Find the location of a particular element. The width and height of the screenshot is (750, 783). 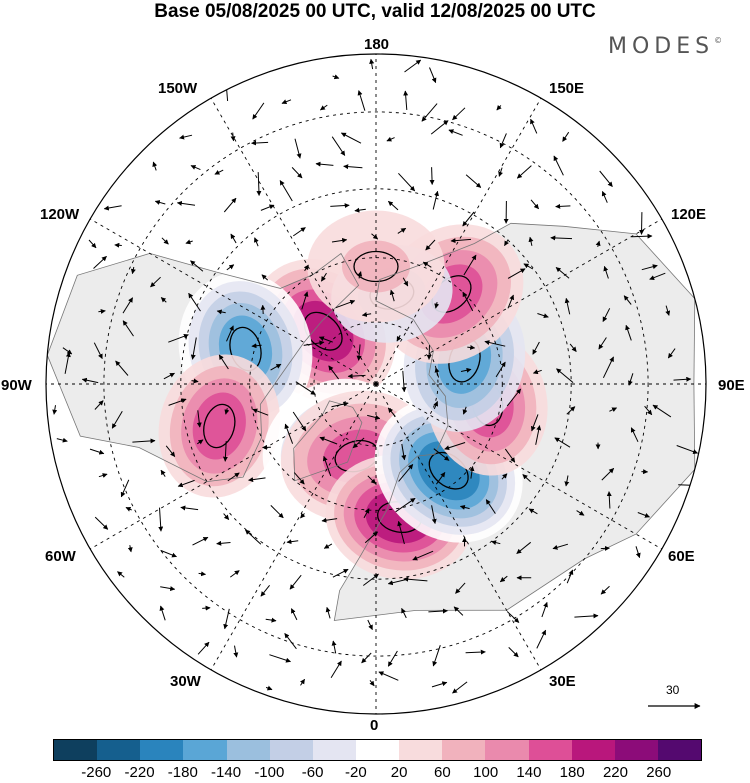

anomaly-contour is located at coordinates (219, 426).